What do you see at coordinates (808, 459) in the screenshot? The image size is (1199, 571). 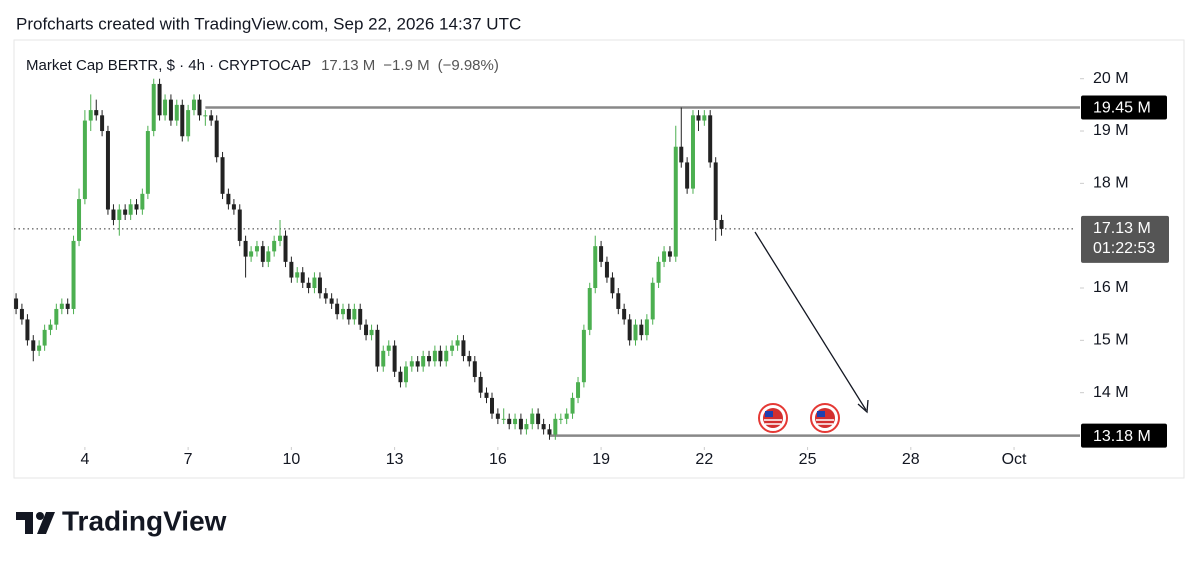 I see `x-tick-label: 25` at bounding box center [808, 459].